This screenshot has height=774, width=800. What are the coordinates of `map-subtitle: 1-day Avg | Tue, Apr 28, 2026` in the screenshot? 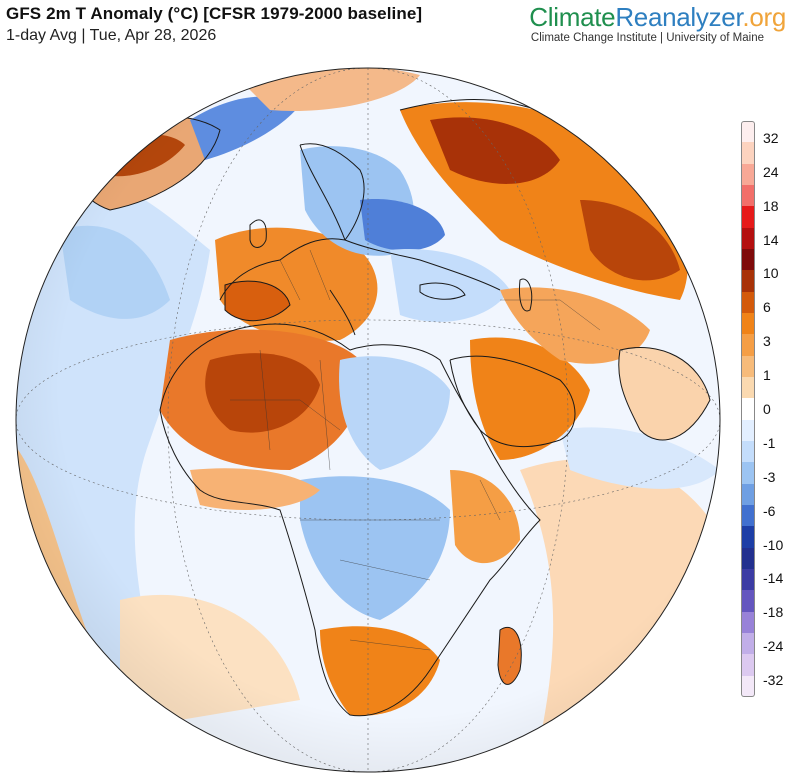 It's located at (111, 35).